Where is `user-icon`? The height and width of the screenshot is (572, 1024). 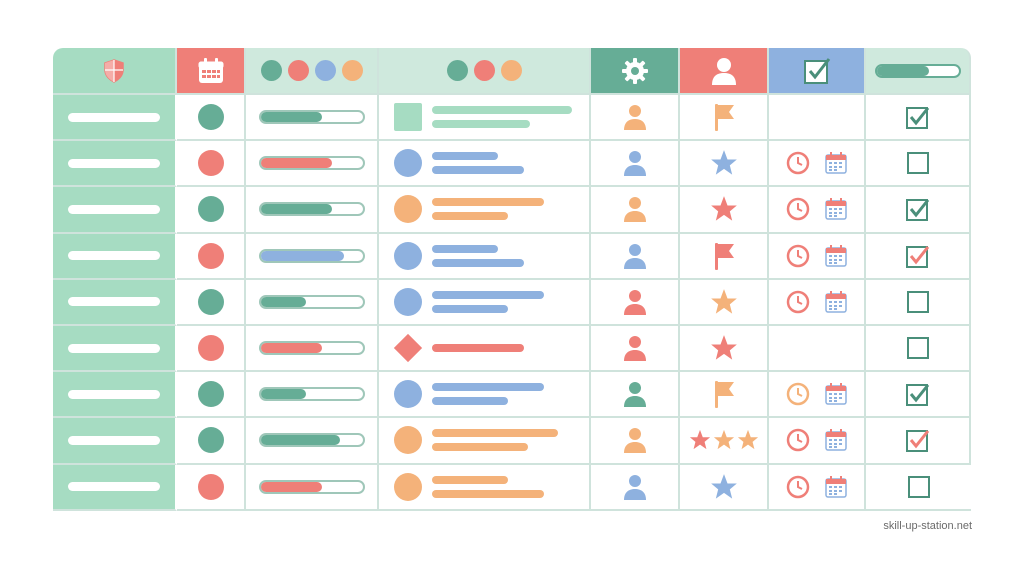
user-icon is located at coordinates (723, 71).